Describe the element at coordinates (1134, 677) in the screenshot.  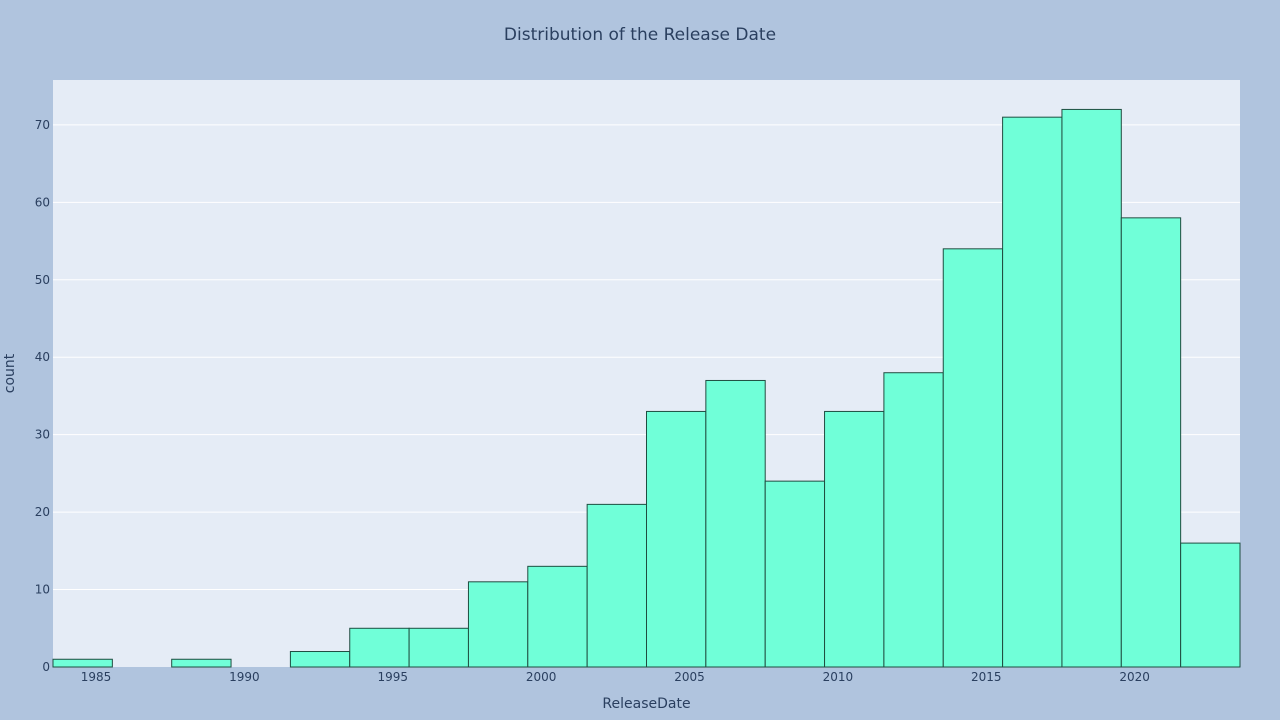
I see `x-tick-label: 2020` at that location.